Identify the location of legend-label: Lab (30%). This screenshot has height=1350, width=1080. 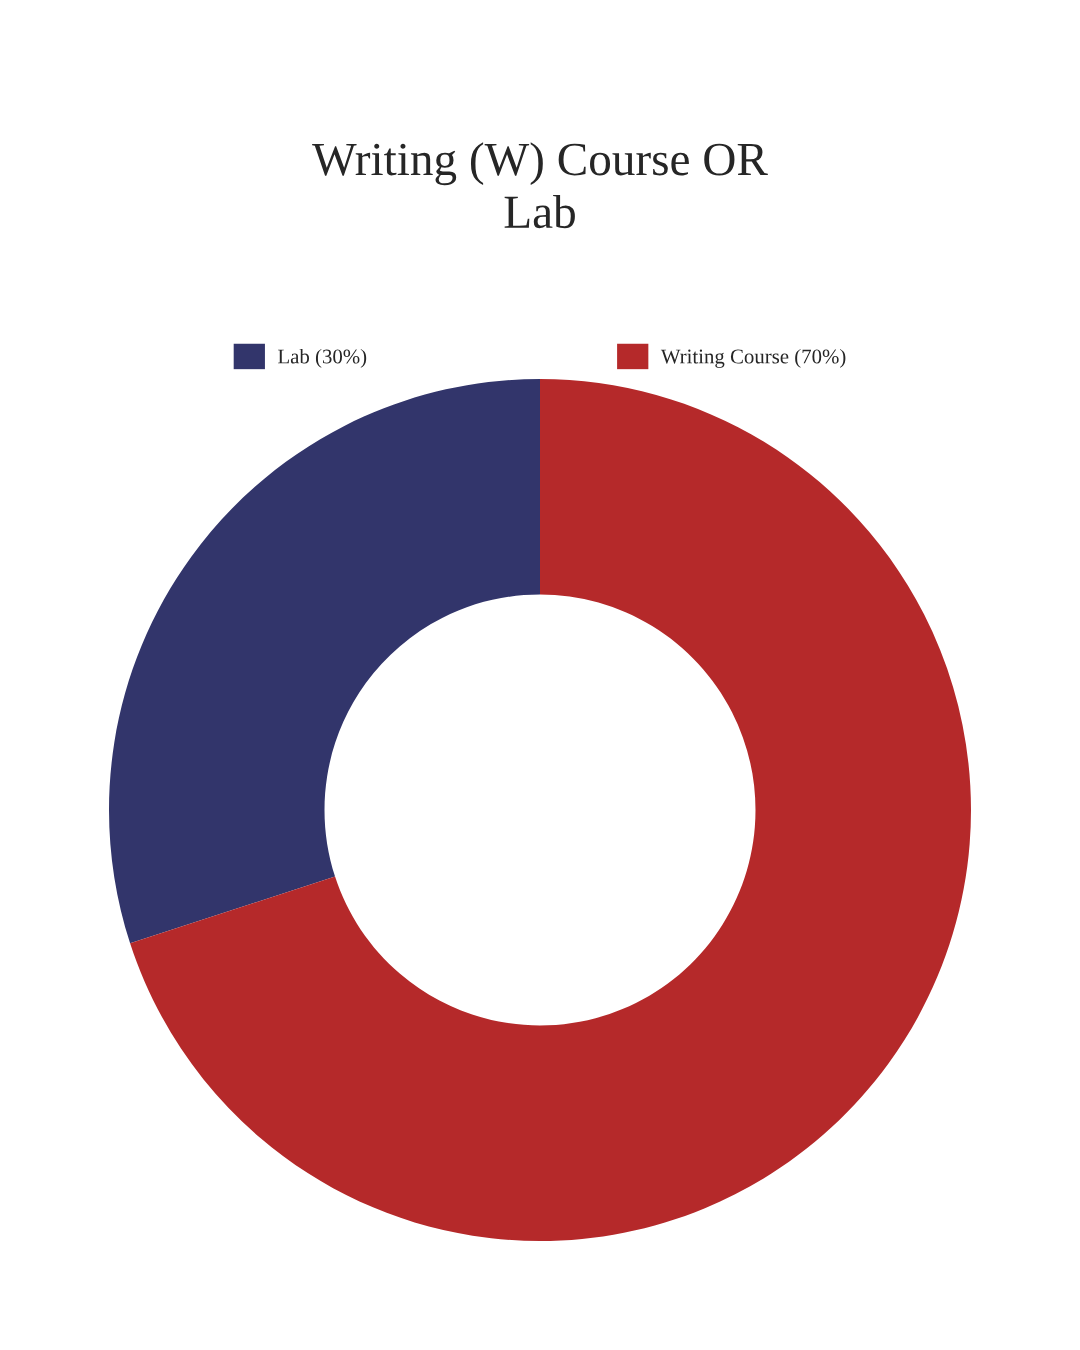
(322, 358).